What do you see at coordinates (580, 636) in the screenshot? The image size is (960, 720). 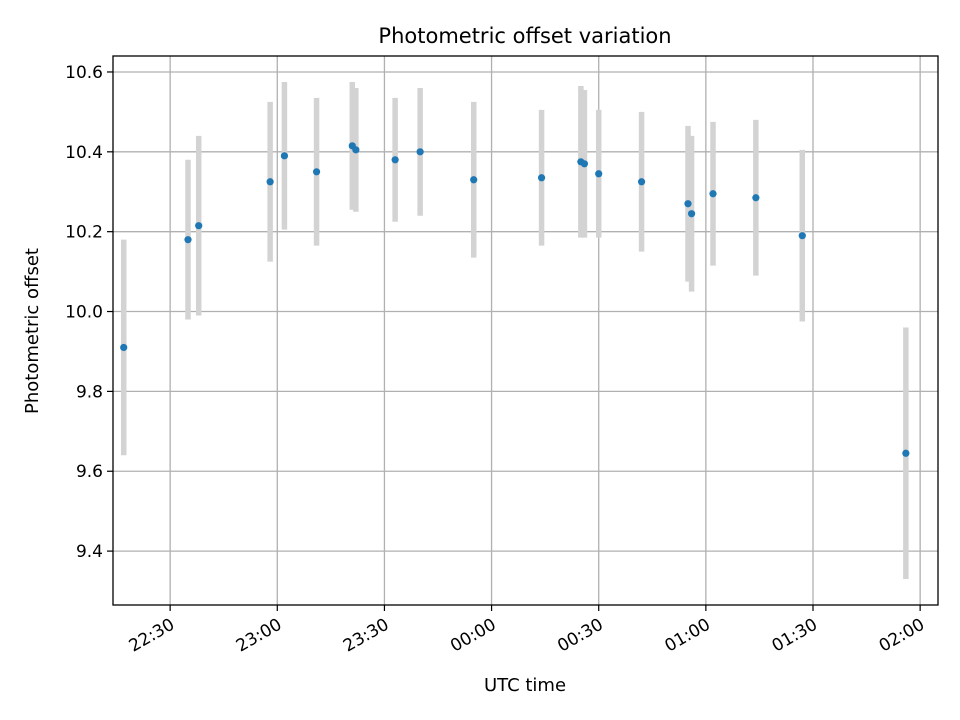 I see `x-tick-label: 00:30` at bounding box center [580, 636].